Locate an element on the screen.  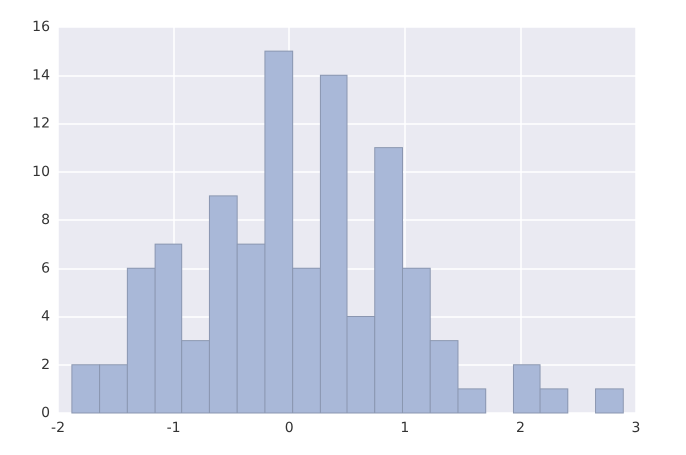
x-tick-label: 3 is located at coordinates (636, 428).